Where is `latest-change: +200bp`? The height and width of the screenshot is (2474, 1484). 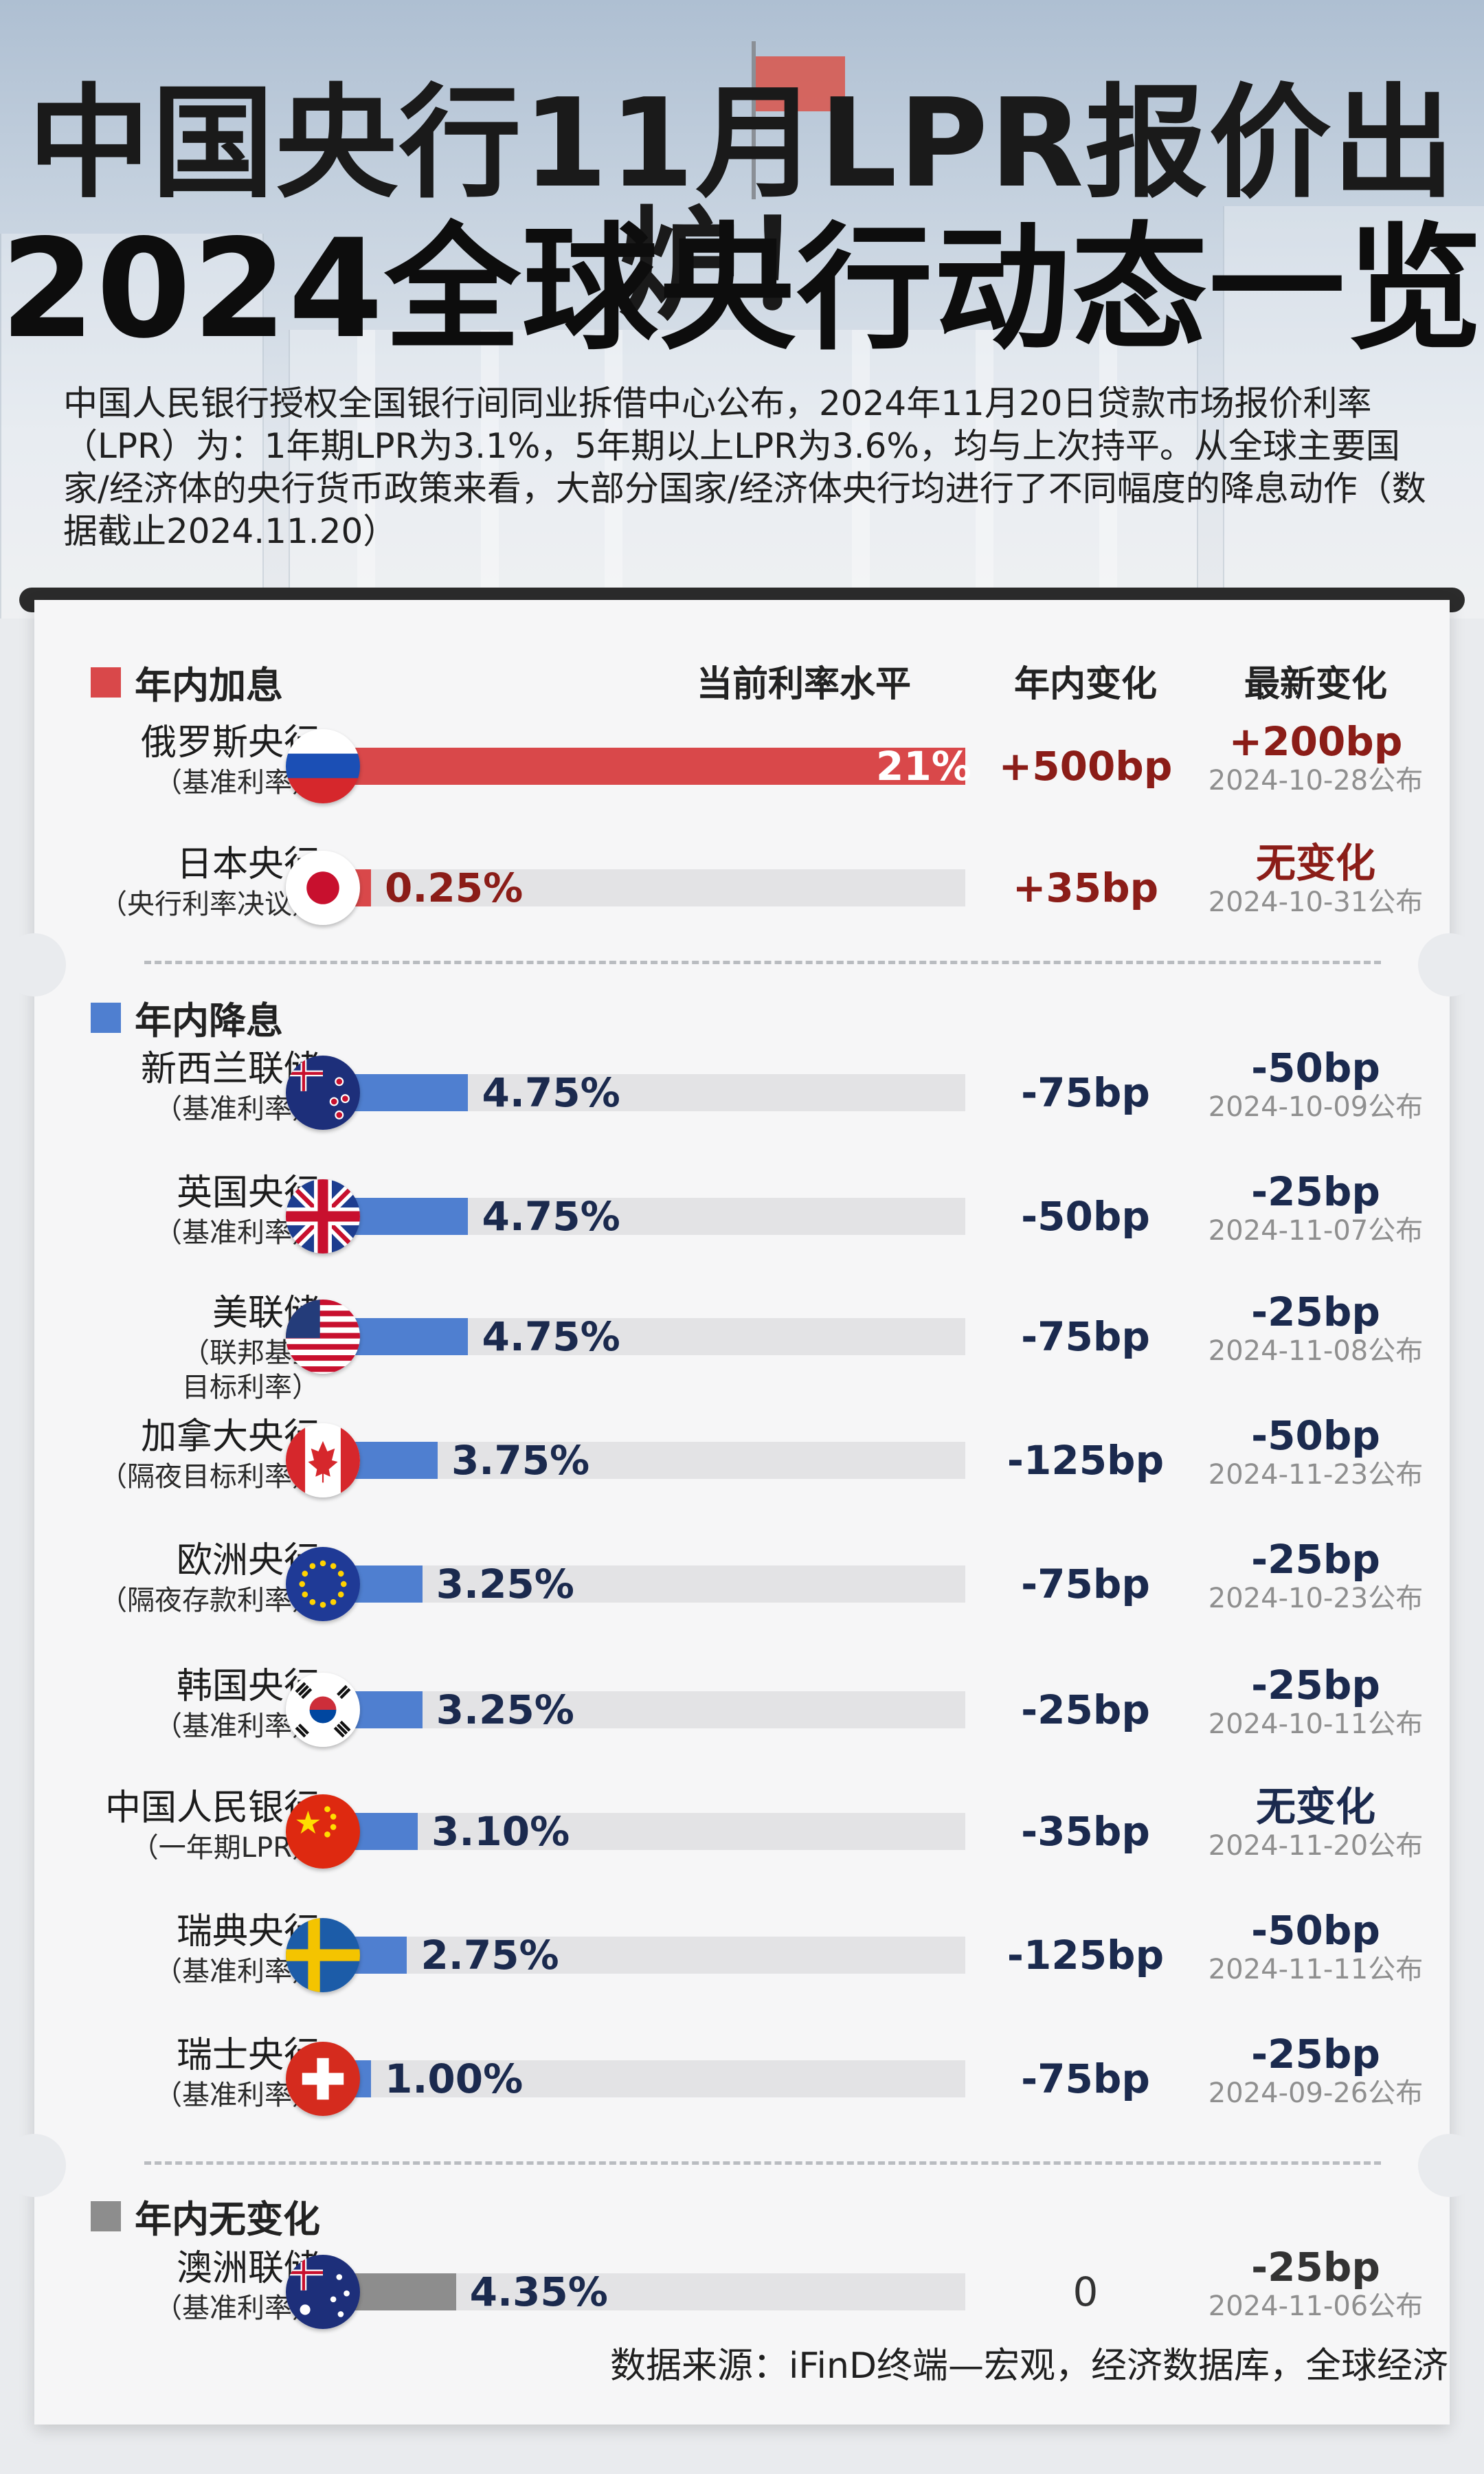 latest-change: +200bp is located at coordinates (1315, 741).